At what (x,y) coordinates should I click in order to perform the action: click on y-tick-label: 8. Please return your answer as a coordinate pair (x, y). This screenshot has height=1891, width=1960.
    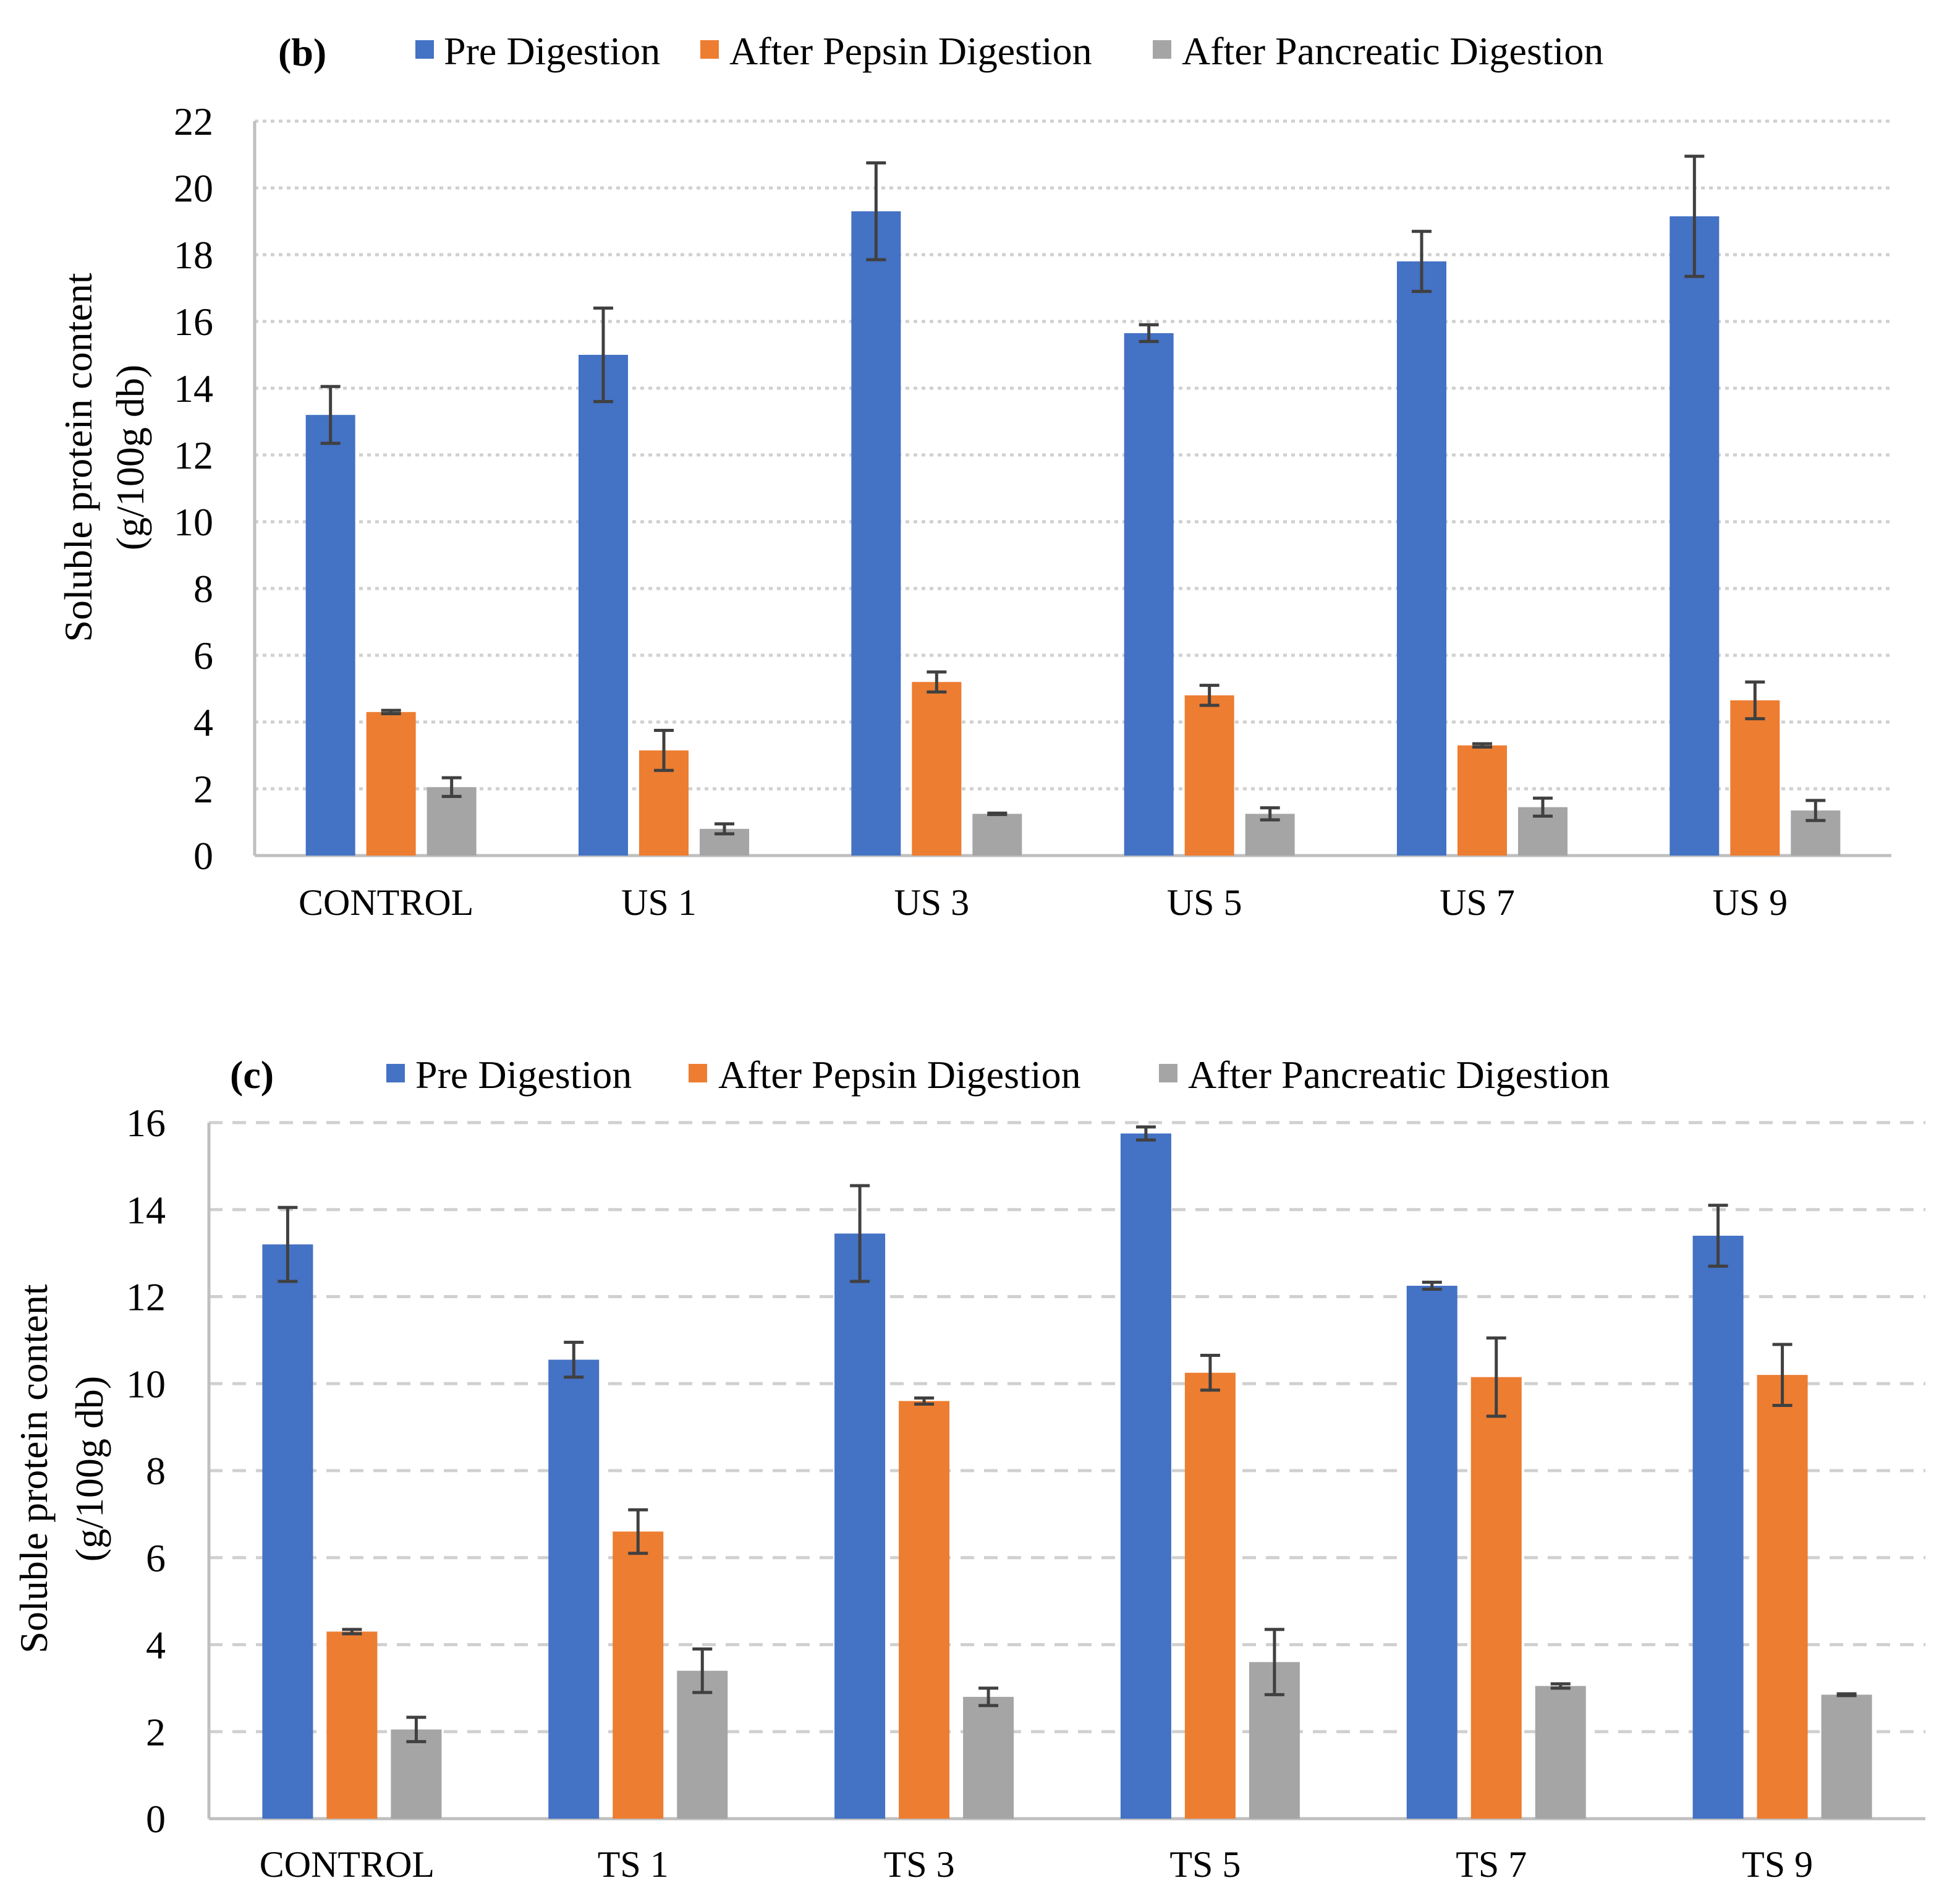
    Looking at the image, I should click on (203, 589).